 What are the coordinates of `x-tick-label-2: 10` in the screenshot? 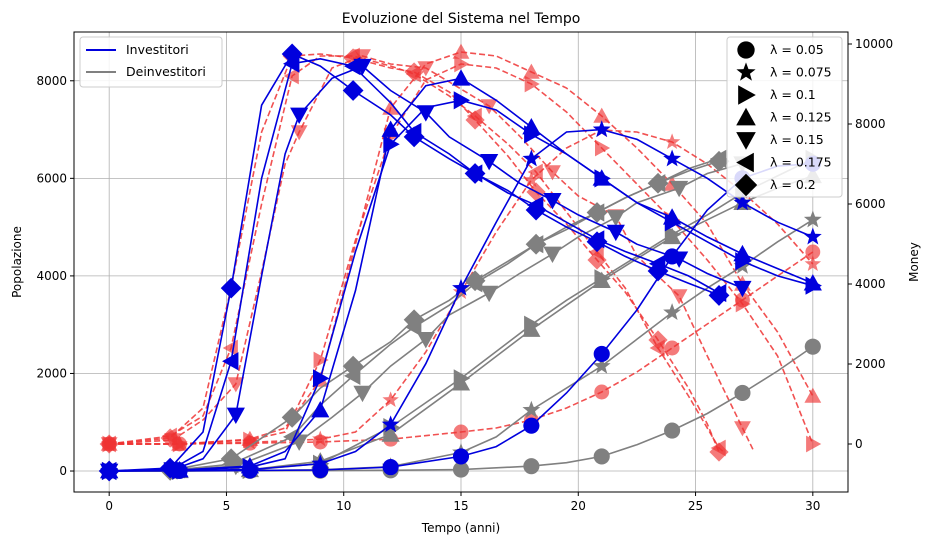 It's located at (343, 506).